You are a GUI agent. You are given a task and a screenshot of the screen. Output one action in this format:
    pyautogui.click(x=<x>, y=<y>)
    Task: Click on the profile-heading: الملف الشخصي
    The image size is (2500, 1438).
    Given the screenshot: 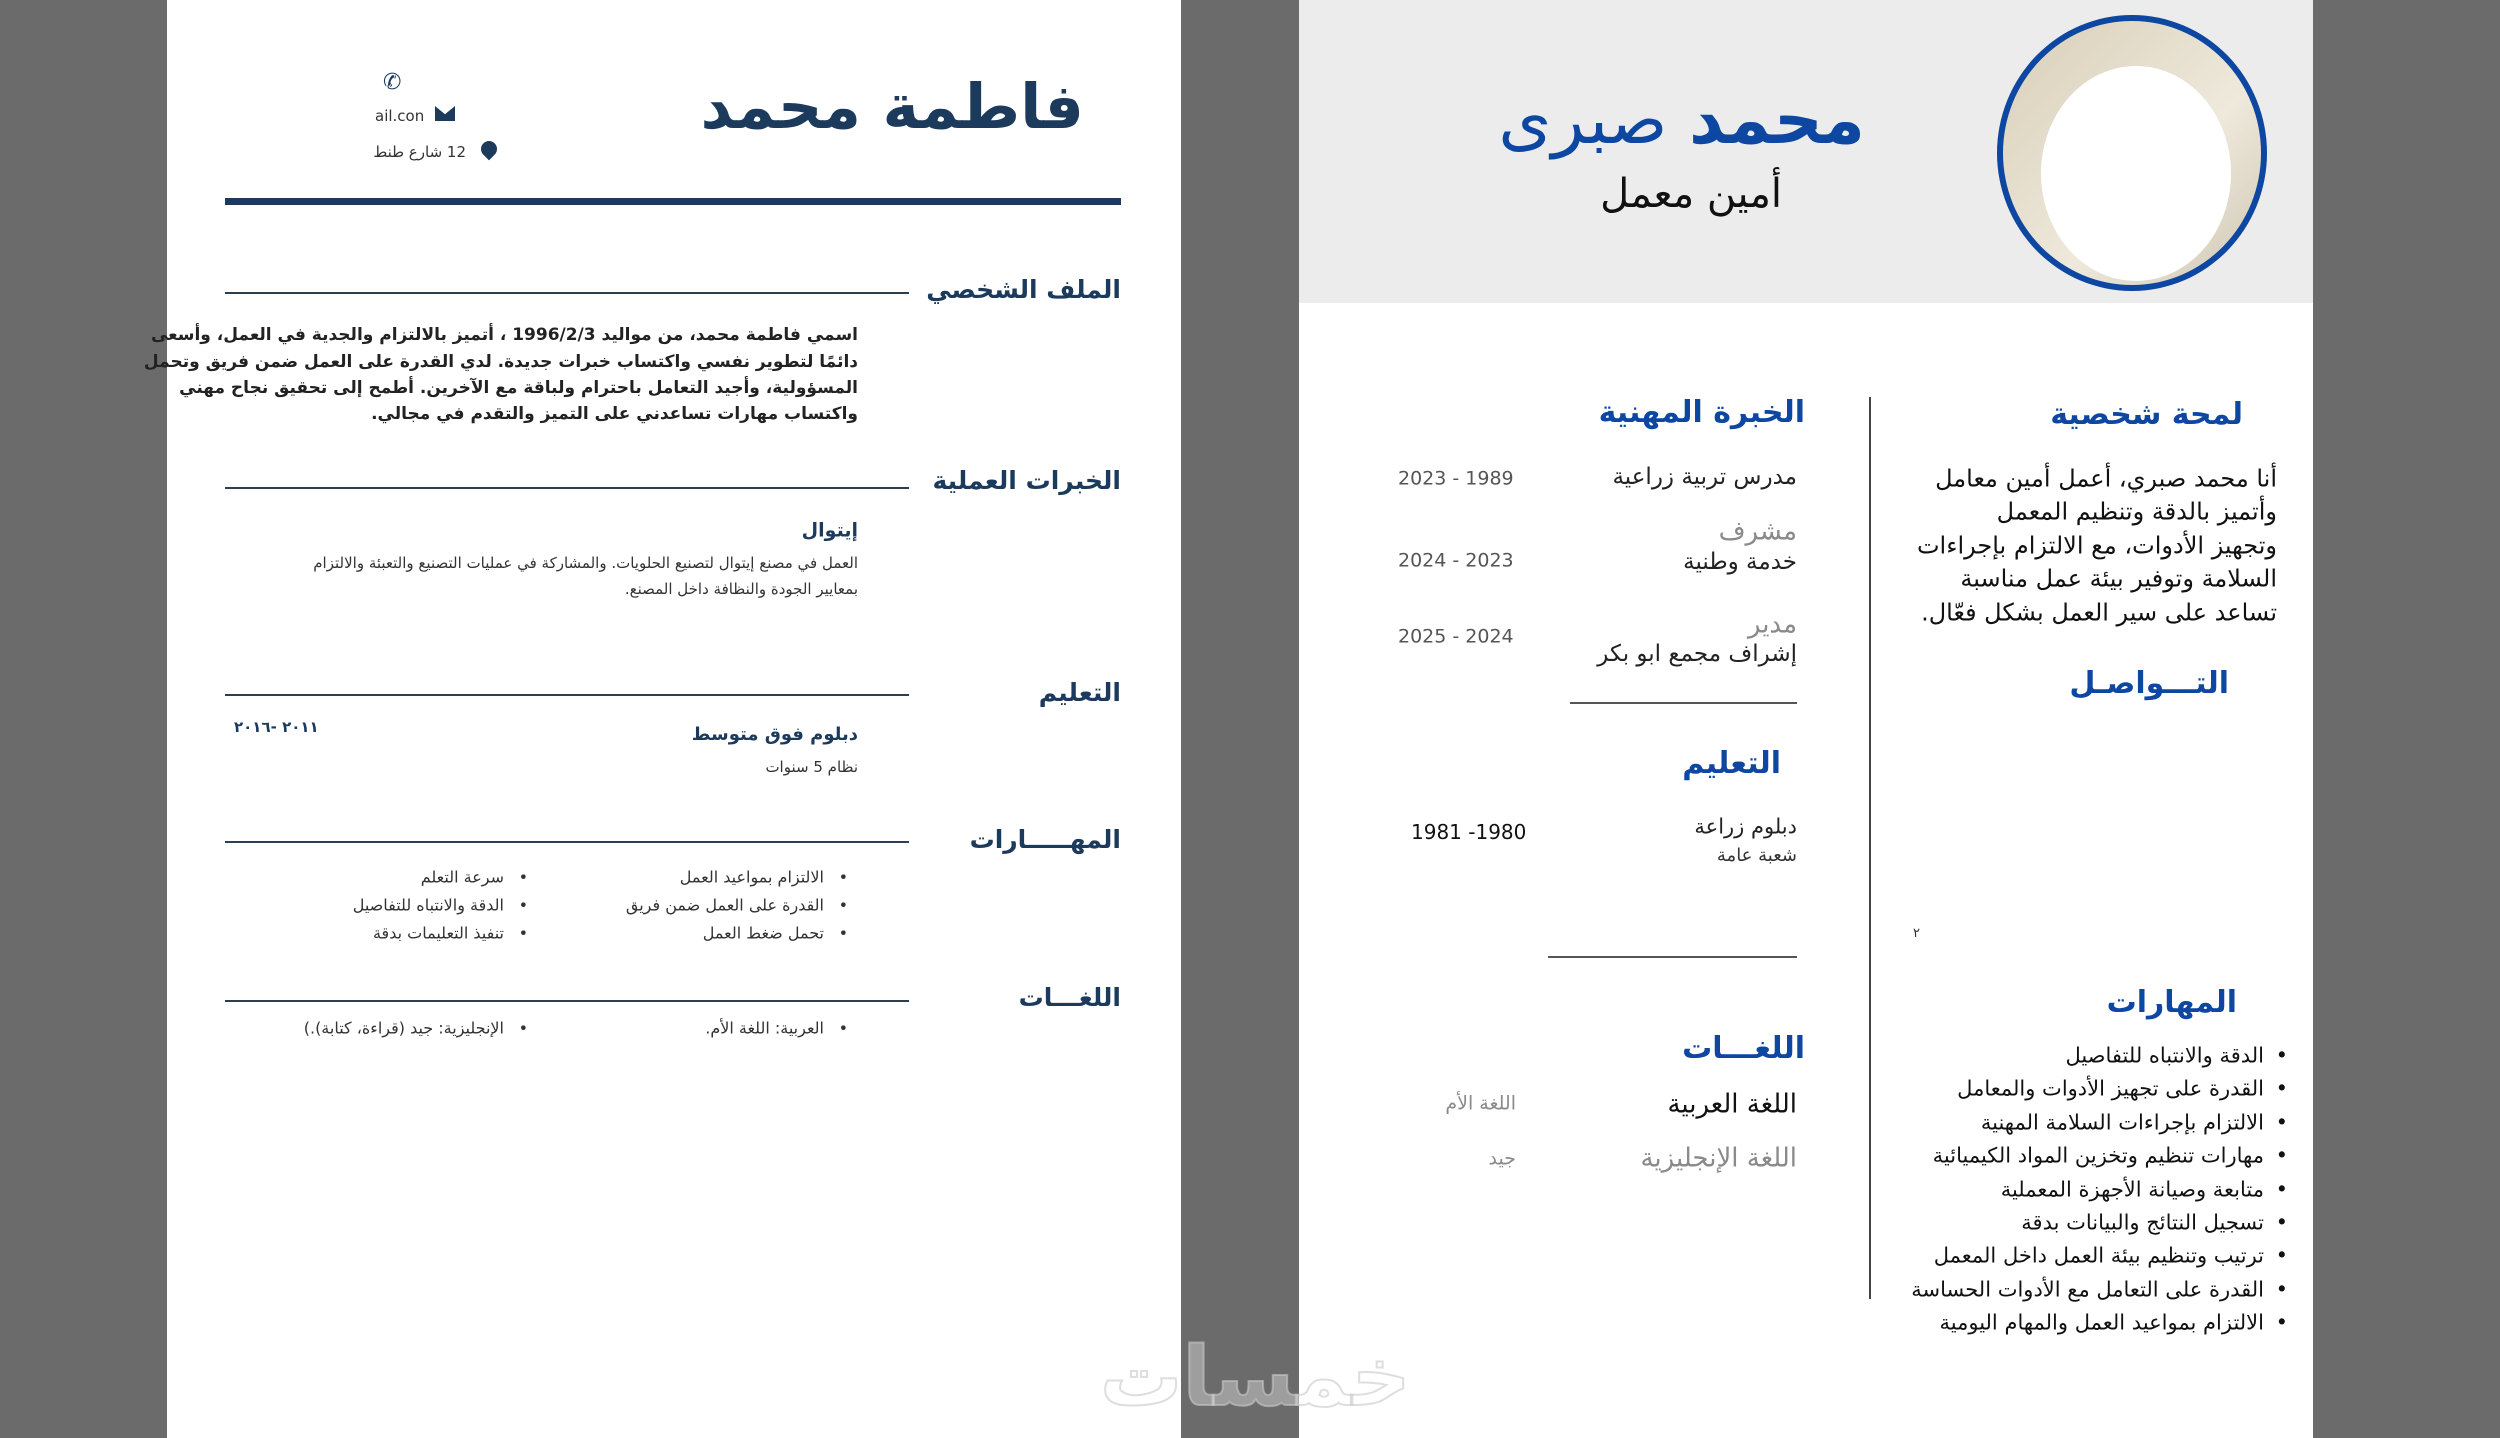 What is the action you would take?
    pyautogui.click(x=1023, y=289)
    